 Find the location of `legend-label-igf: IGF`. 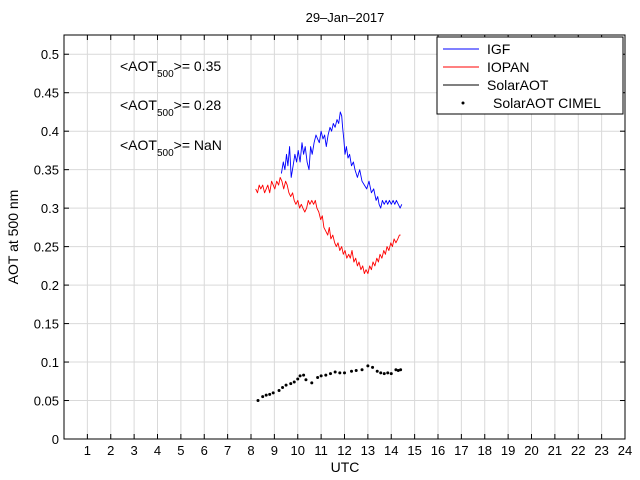

legend-label-igf: IGF is located at coordinates (498, 49).